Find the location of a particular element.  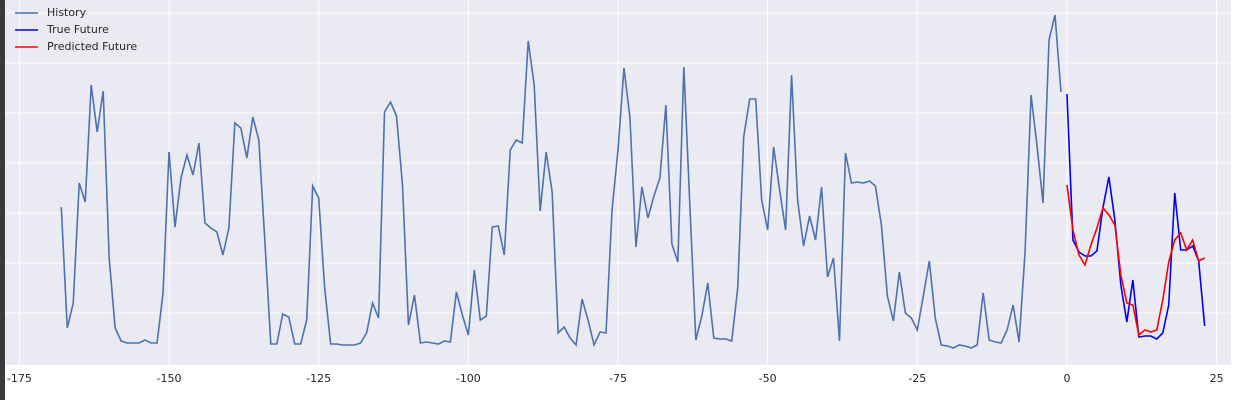

window-edge is located at coordinates (2, 200).